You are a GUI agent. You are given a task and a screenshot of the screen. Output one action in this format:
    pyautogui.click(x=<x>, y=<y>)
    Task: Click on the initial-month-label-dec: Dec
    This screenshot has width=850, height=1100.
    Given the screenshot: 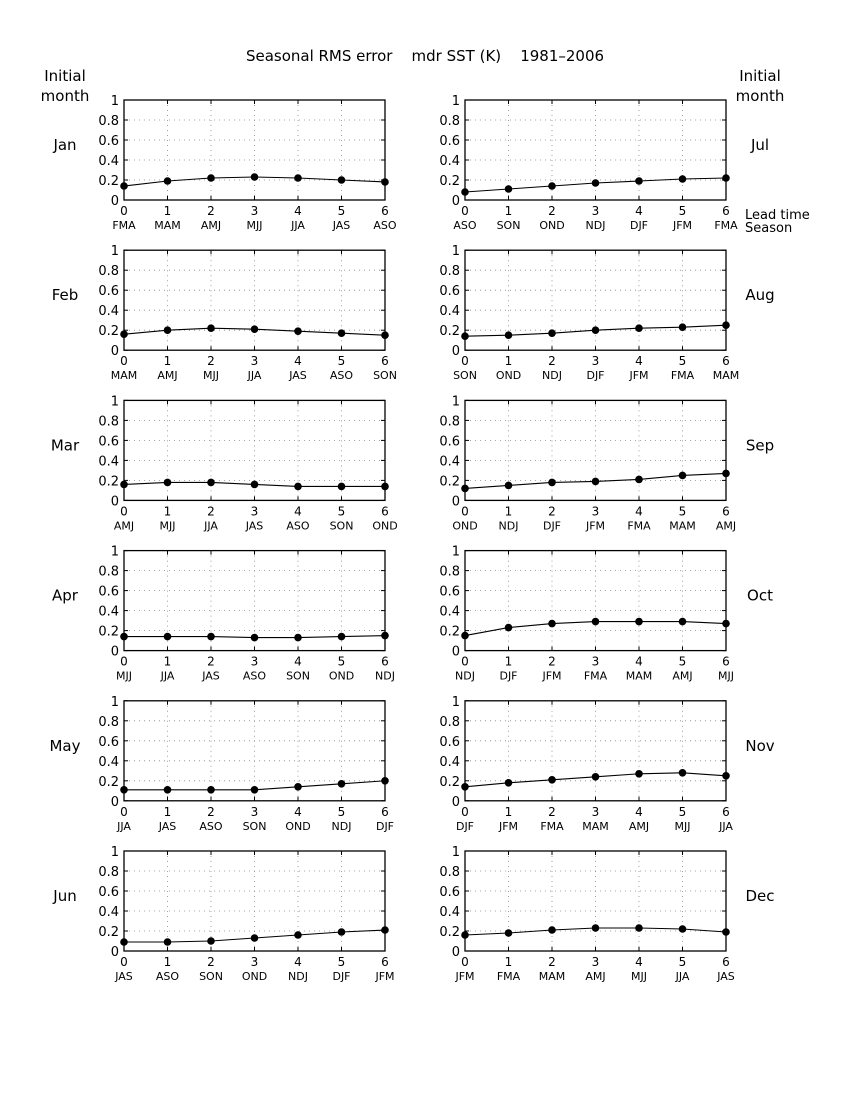 What is the action you would take?
    pyautogui.click(x=759, y=896)
    